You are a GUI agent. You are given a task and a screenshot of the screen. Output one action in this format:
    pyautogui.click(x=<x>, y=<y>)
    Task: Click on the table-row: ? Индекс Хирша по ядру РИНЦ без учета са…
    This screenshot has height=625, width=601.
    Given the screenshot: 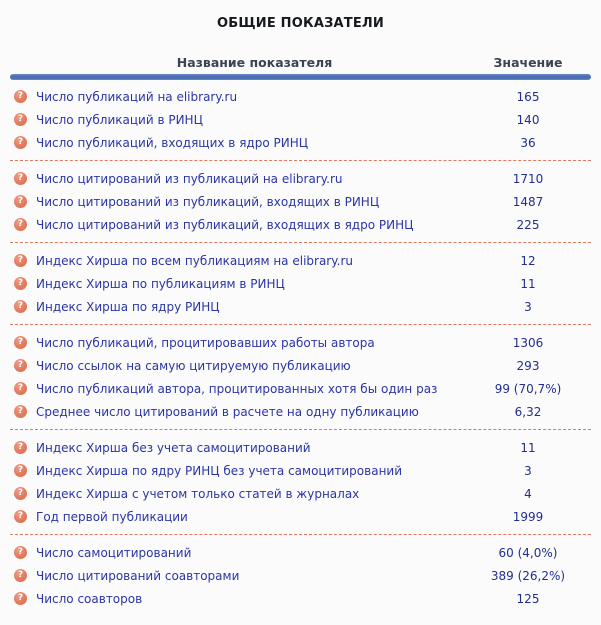 What is the action you would take?
    pyautogui.click(x=300, y=470)
    